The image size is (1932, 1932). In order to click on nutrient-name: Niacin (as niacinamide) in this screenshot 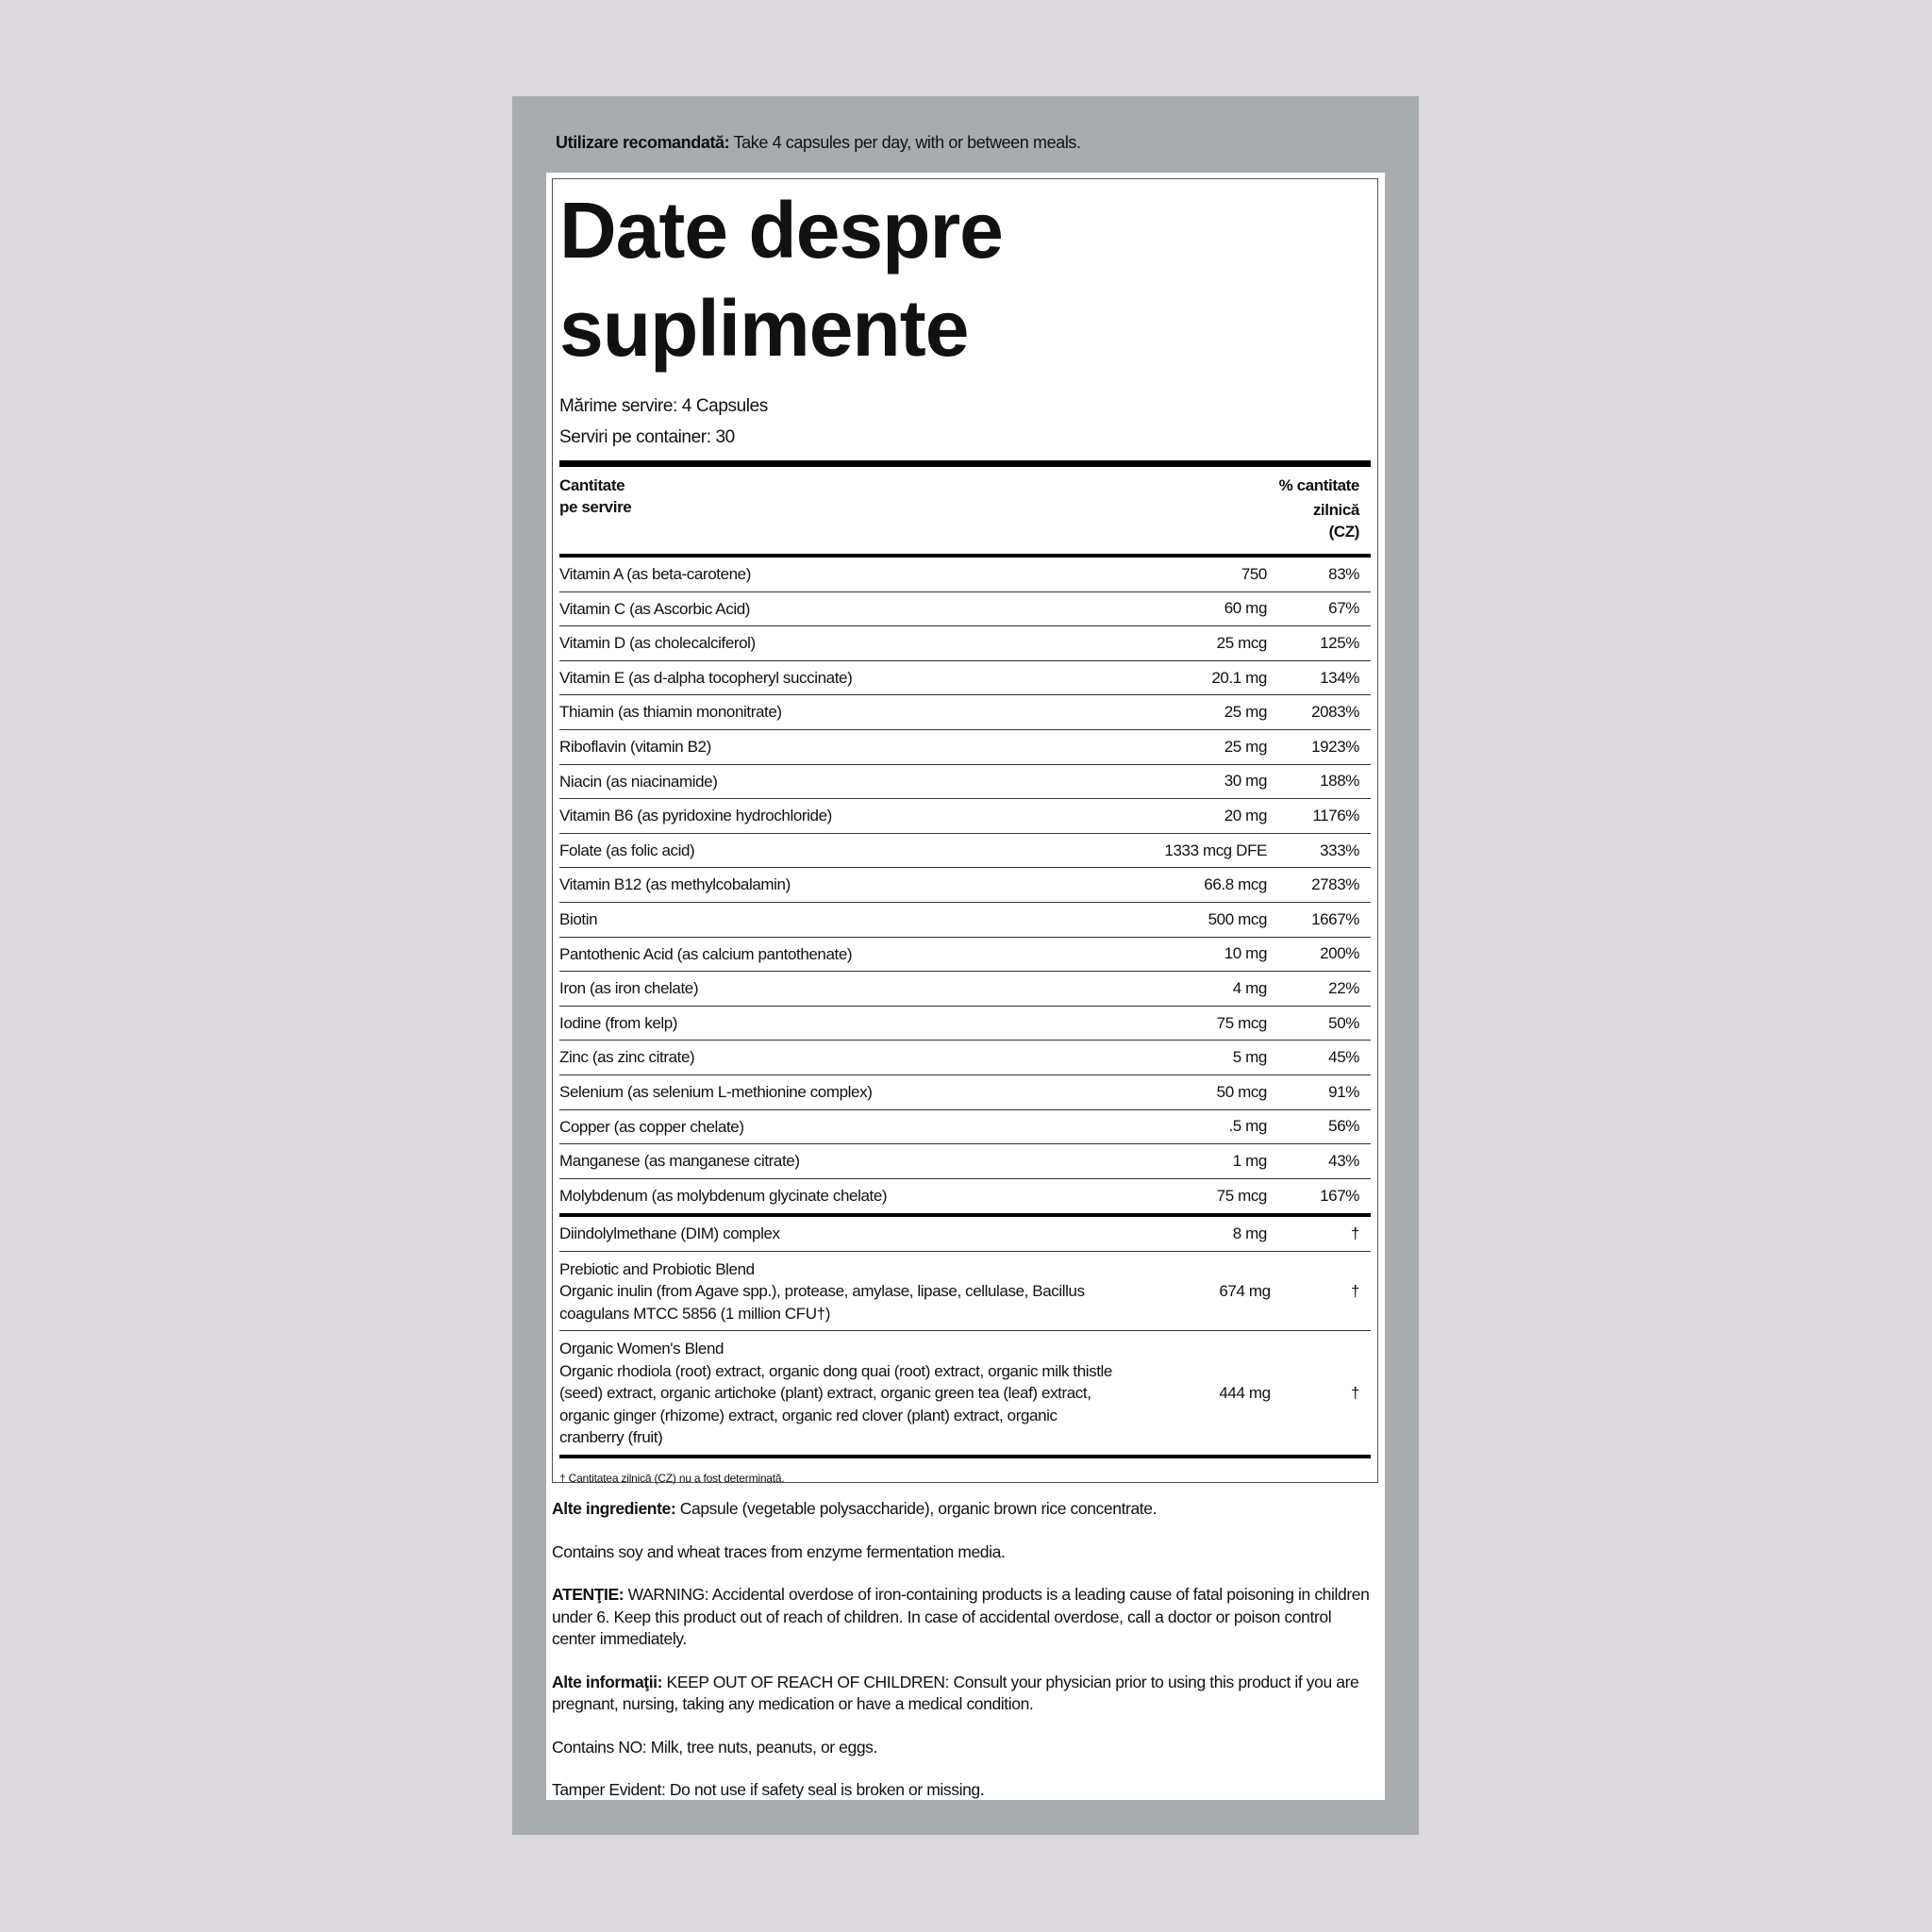, I will do `click(638, 781)`.